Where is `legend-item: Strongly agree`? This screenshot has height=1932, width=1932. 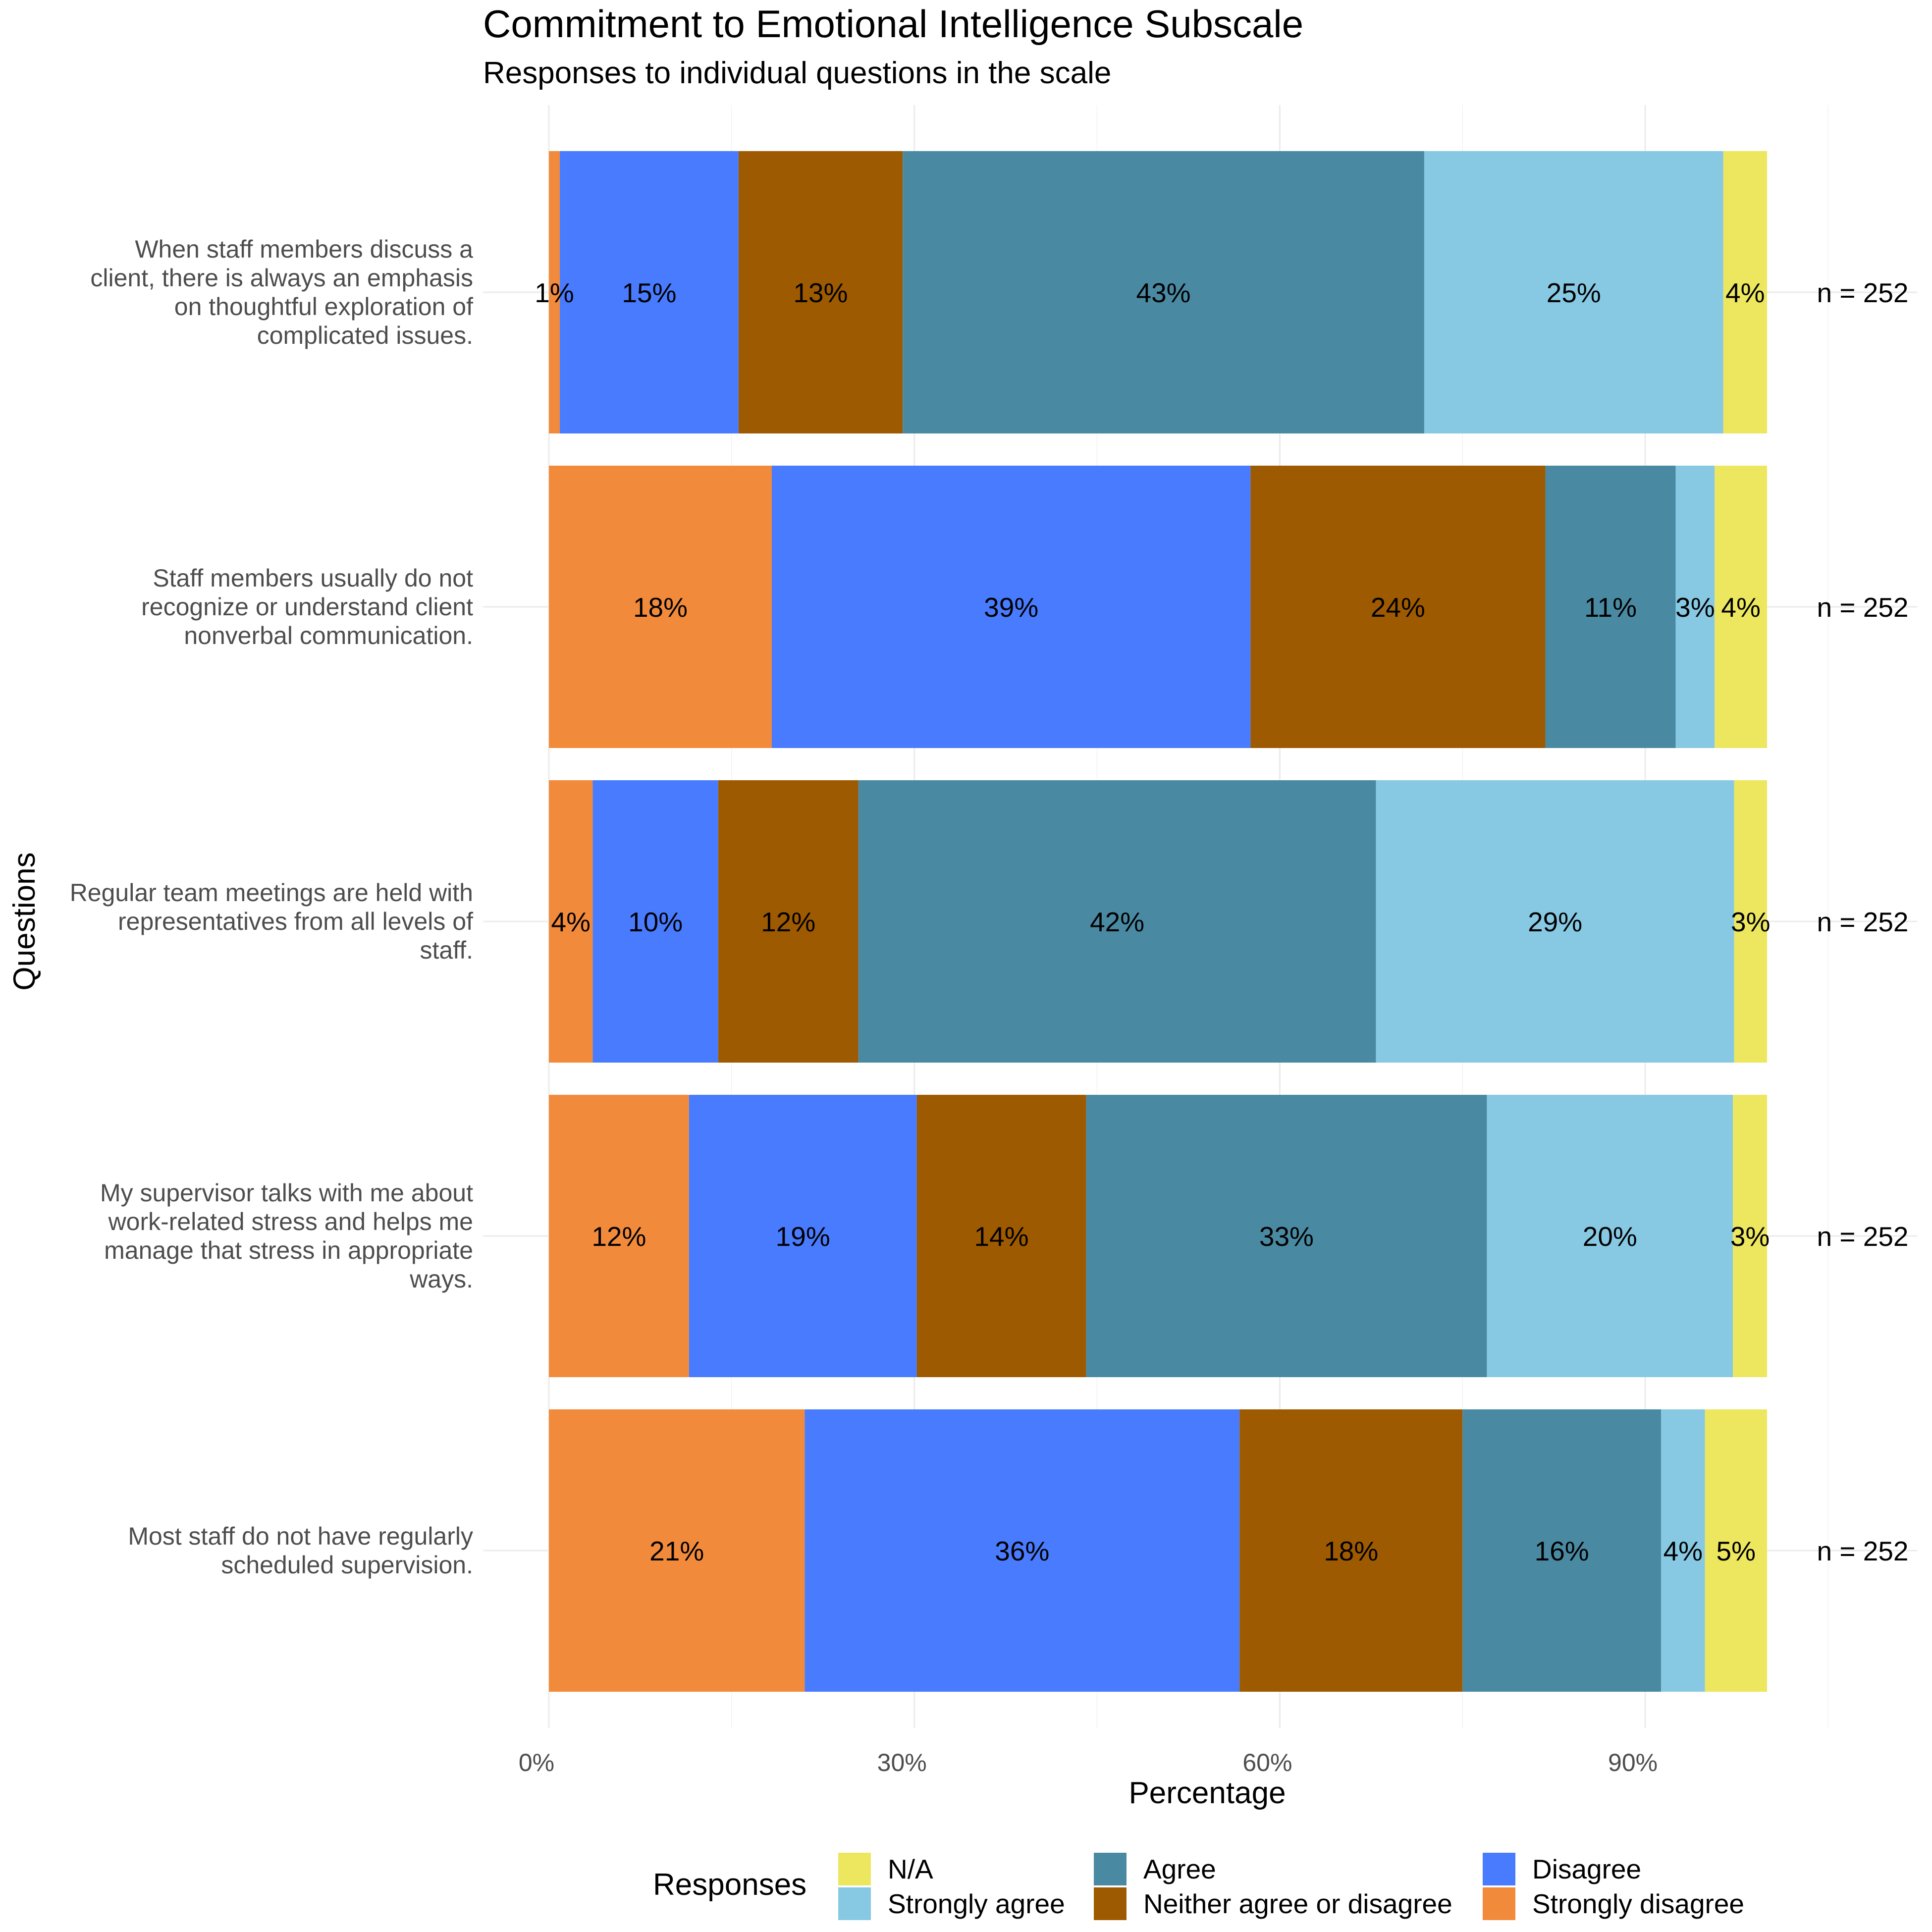 legend-item: Strongly agree is located at coordinates (951, 1904).